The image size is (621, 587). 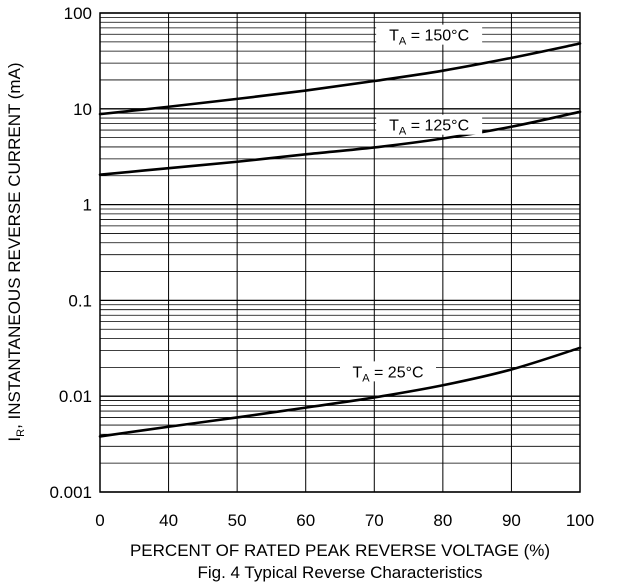 I want to click on y-tick-label: 0.001, so click(x=70, y=492).